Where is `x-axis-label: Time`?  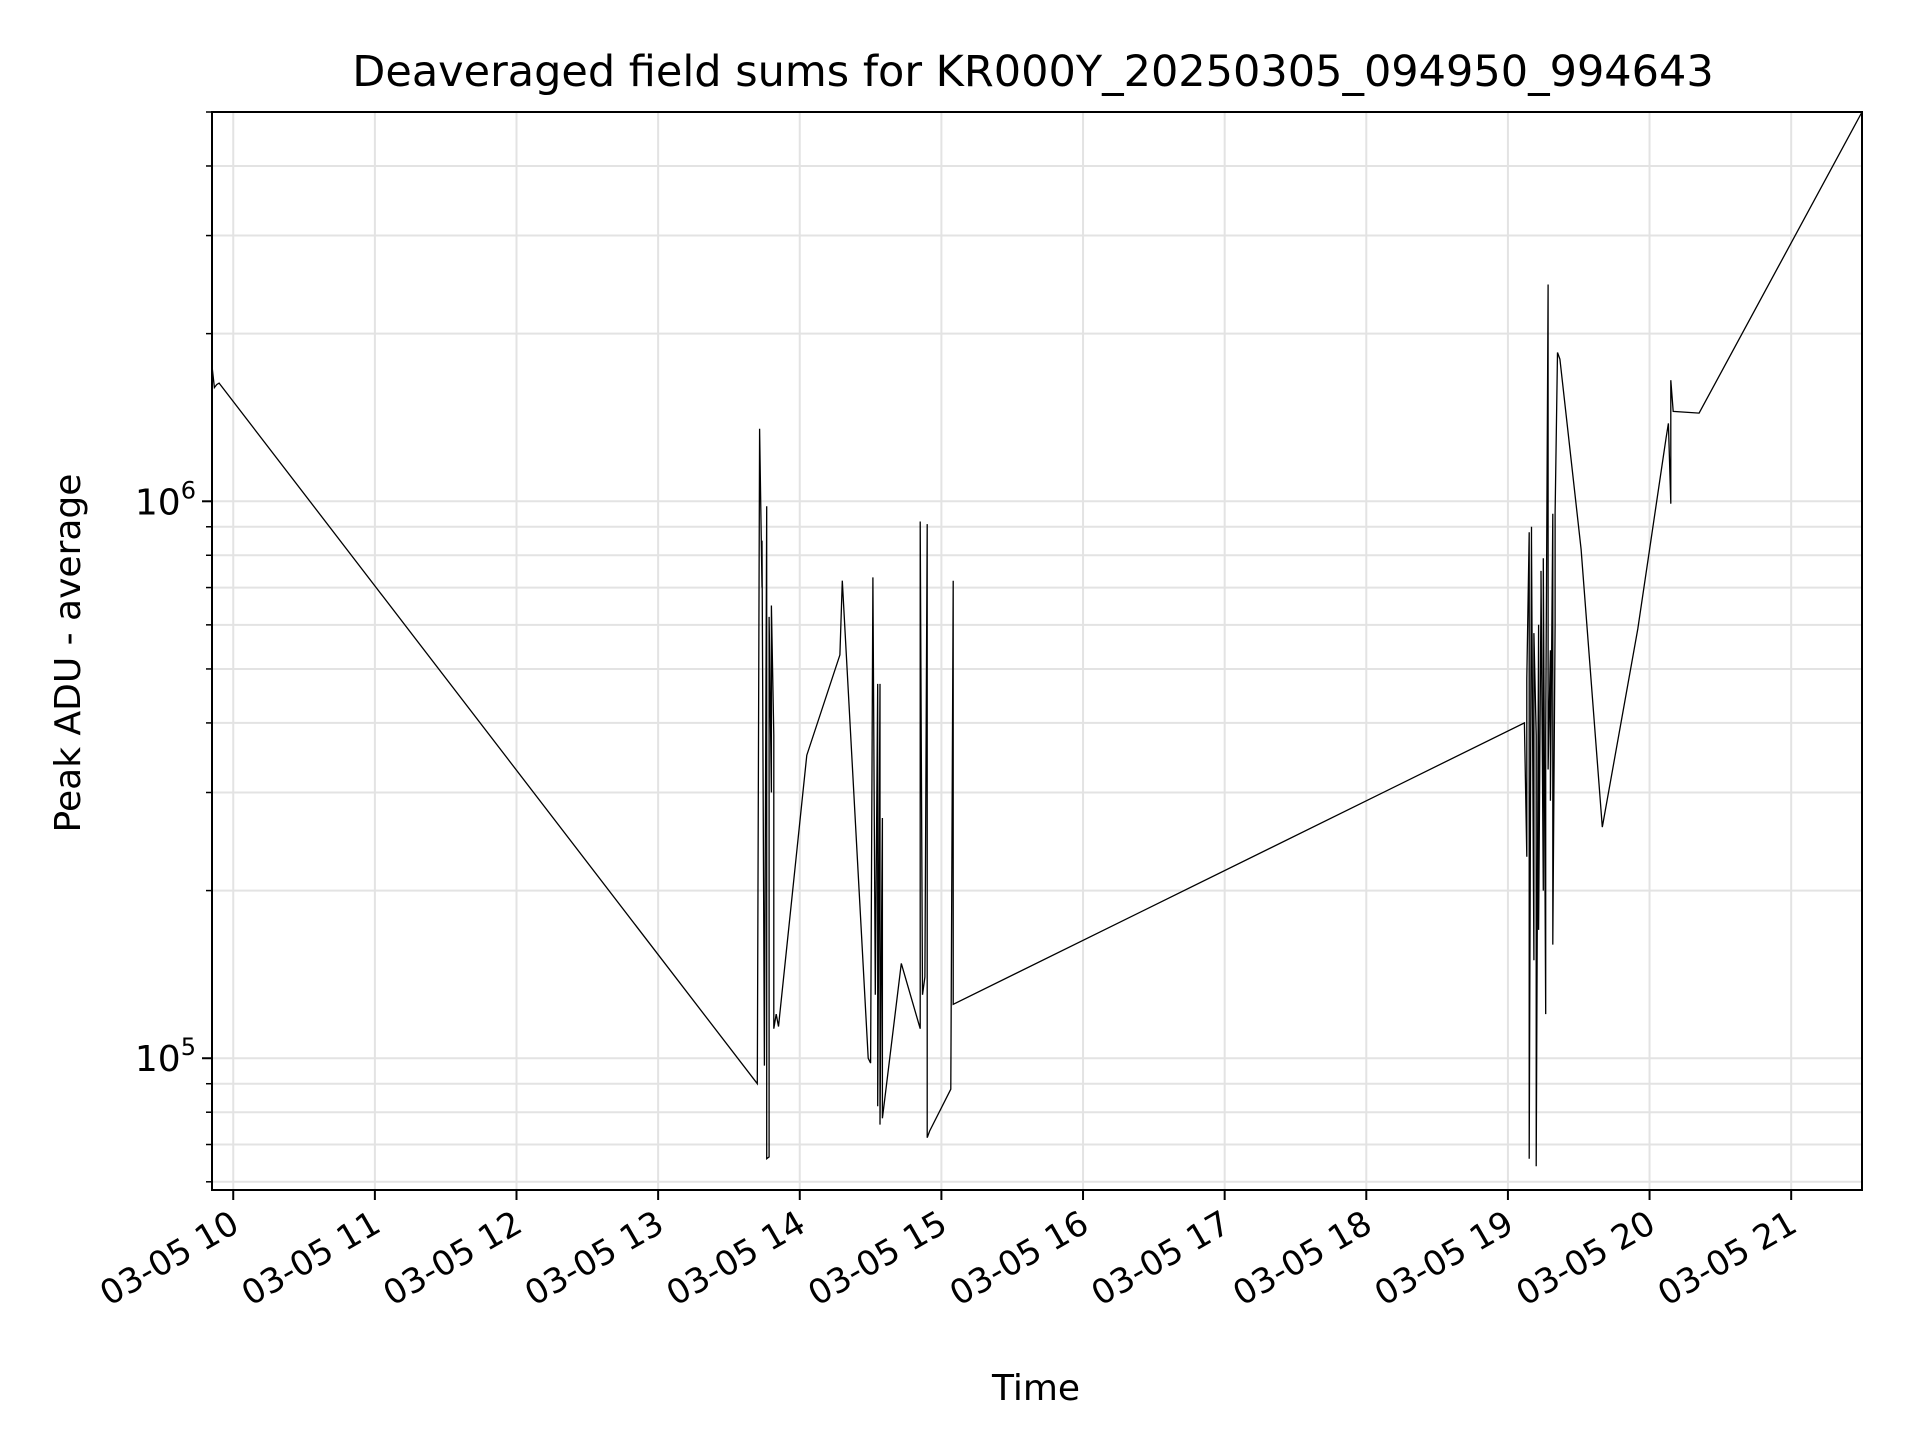
x-axis-label: Time is located at coordinates (1035, 1388).